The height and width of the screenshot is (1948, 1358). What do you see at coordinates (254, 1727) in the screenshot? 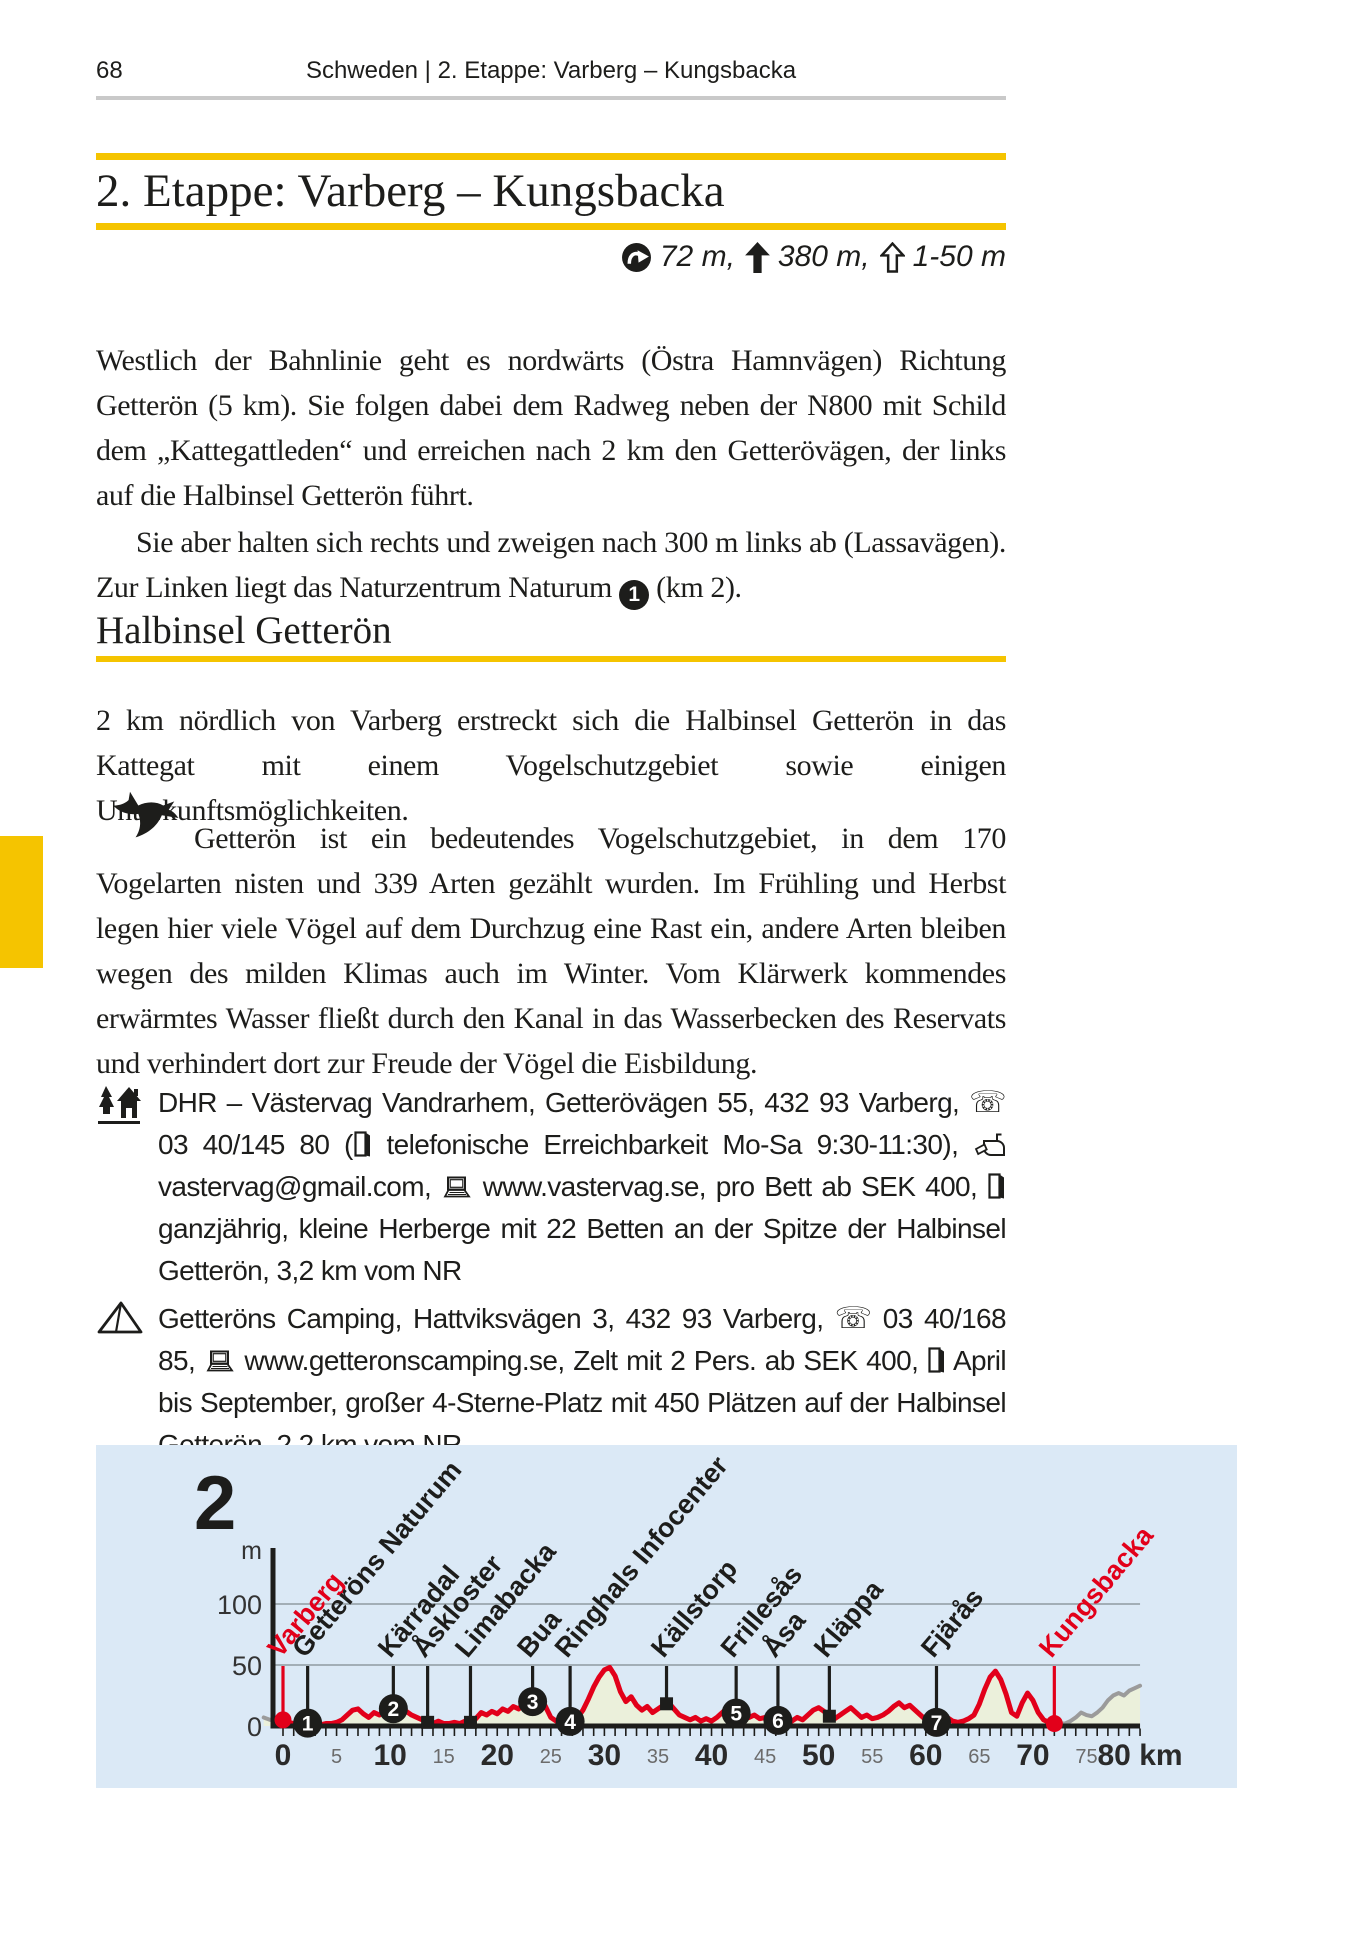
I see `y-tick-label: 0` at bounding box center [254, 1727].